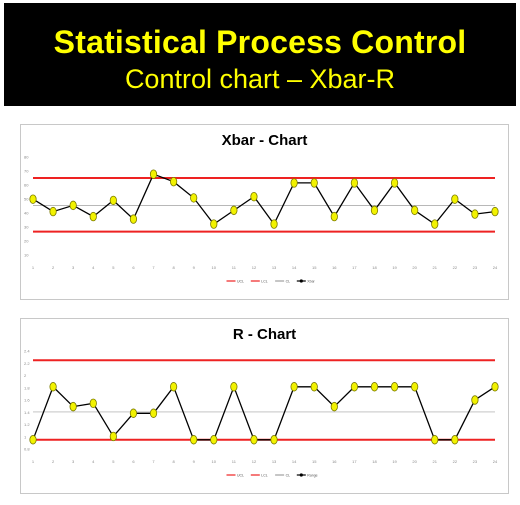  Describe the element at coordinates (113, 461) in the screenshot. I see `r-x-tick-label: 5` at that location.